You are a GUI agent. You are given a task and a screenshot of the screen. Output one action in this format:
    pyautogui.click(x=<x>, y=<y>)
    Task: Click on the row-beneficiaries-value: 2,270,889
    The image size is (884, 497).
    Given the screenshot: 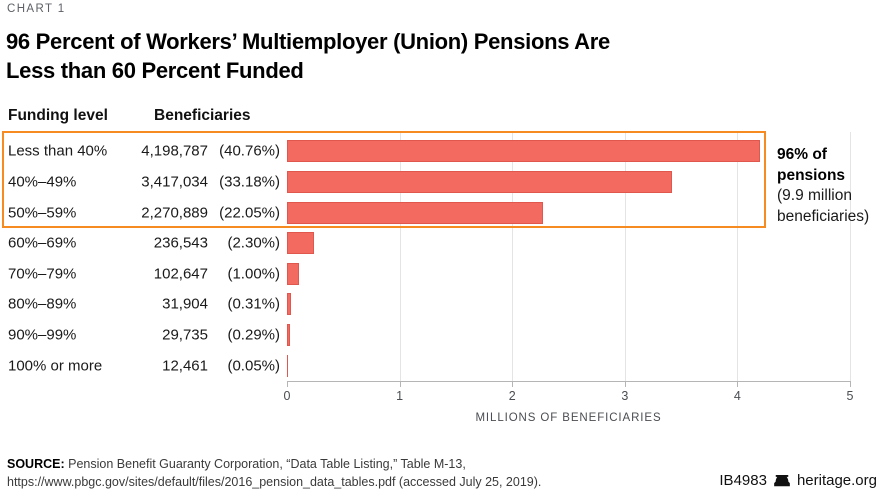 What is the action you would take?
    pyautogui.click(x=174, y=213)
    